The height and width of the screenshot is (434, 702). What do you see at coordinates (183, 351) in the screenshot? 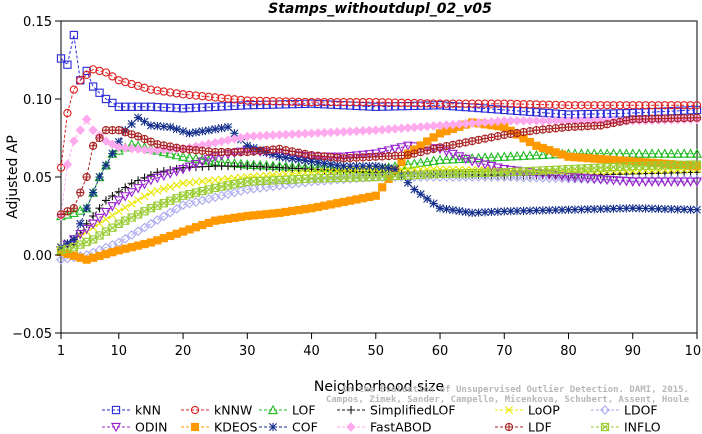
I see `x-tick-label: 20` at bounding box center [183, 351].